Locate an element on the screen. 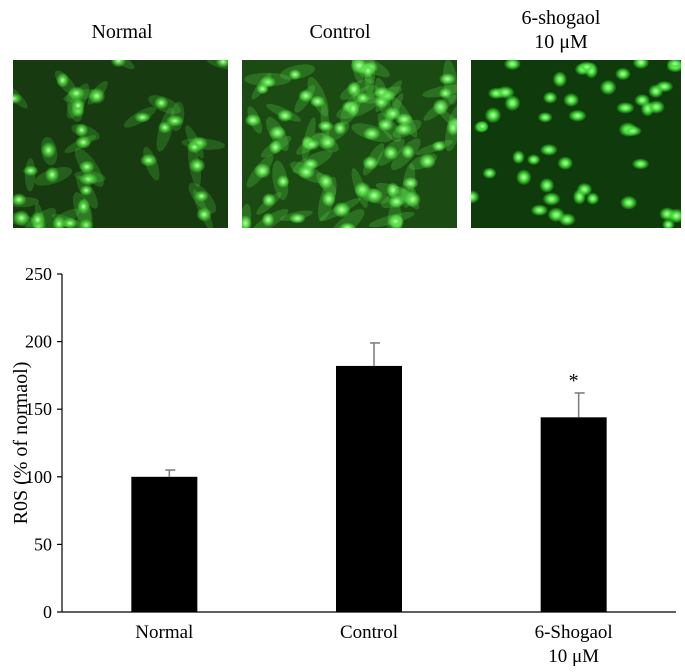  y-tick-label: 250 is located at coordinates (38, 274).